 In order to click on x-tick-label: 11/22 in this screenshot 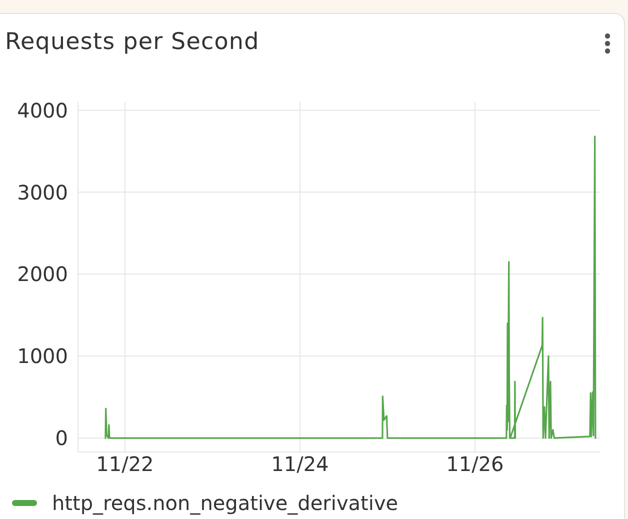, I will do `click(125, 464)`.